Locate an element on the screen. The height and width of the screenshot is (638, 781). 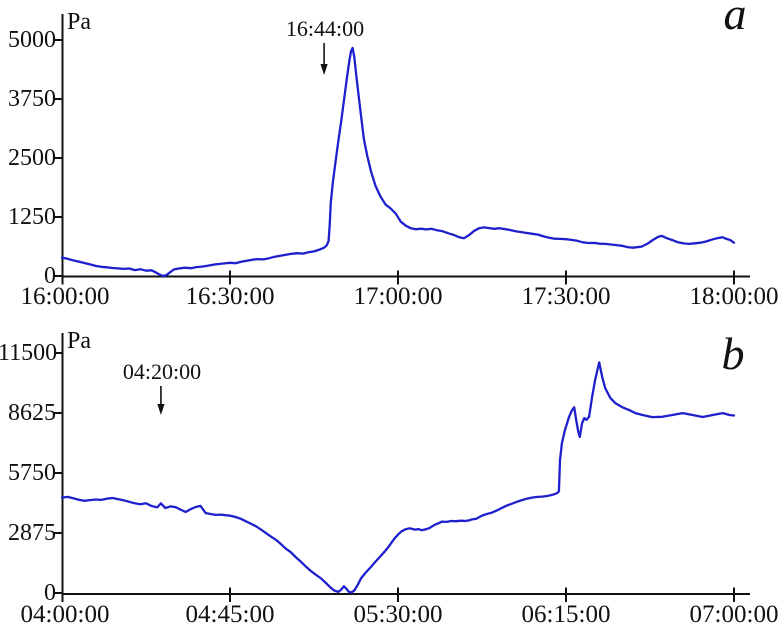
a-xtick-1800: 18:00:00 is located at coordinates (734, 296).